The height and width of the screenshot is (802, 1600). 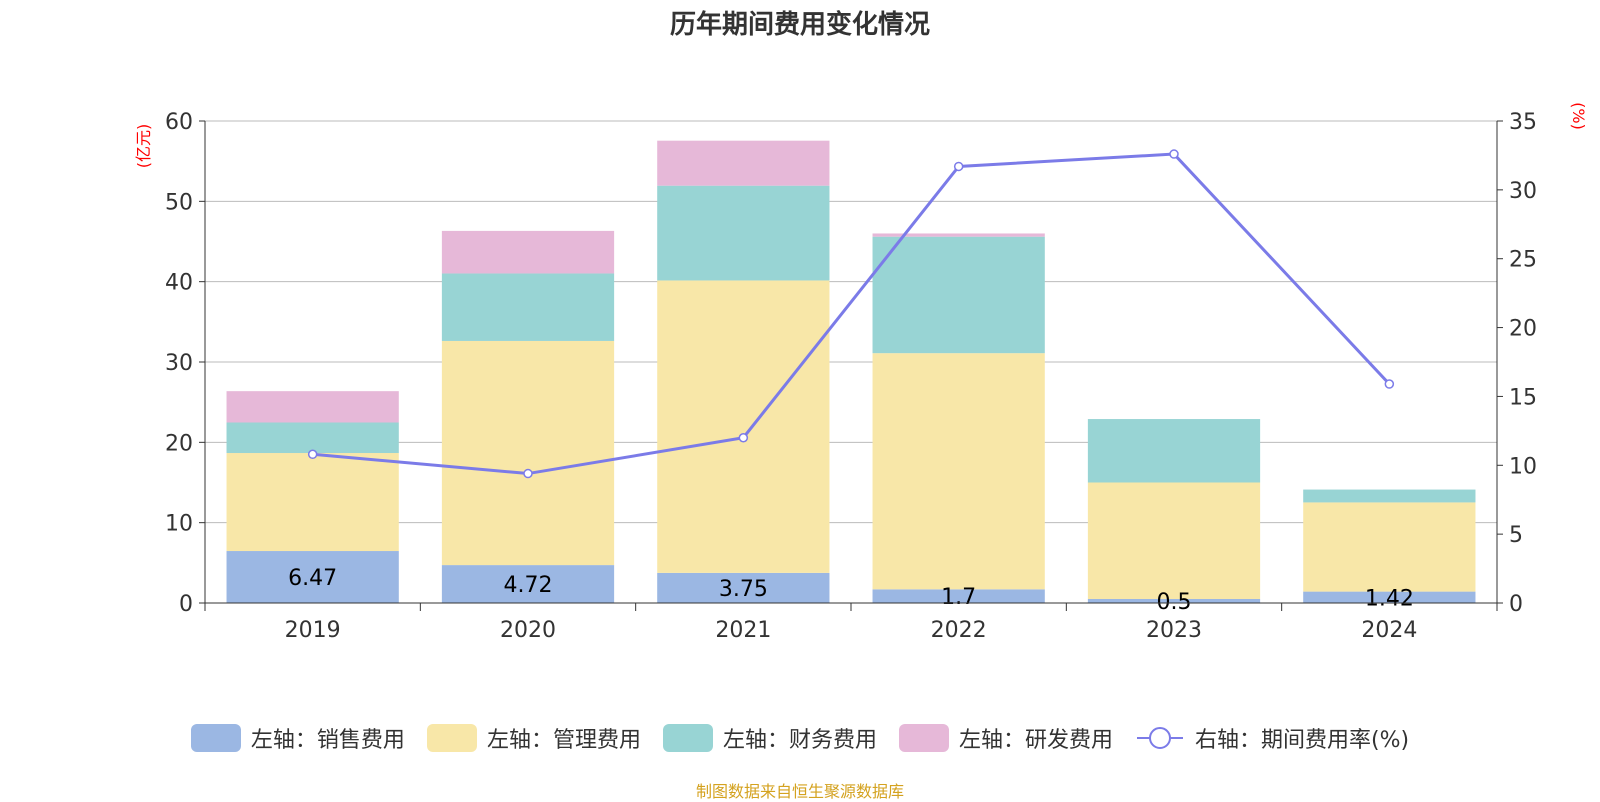 What do you see at coordinates (179, 443) in the screenshot?
I see `left-axis-tick-label: 20` at bounding box center [179, 443].